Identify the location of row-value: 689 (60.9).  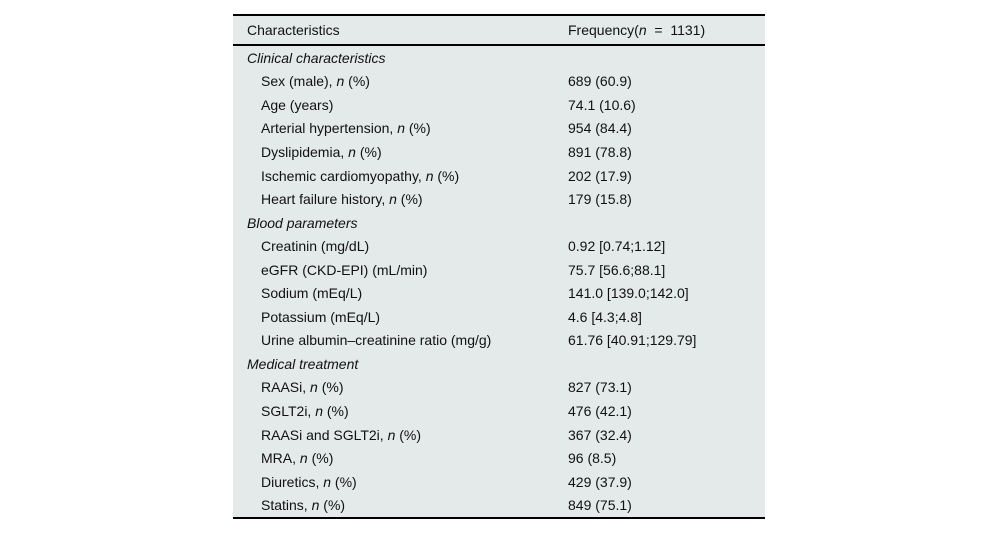
(600, 81).